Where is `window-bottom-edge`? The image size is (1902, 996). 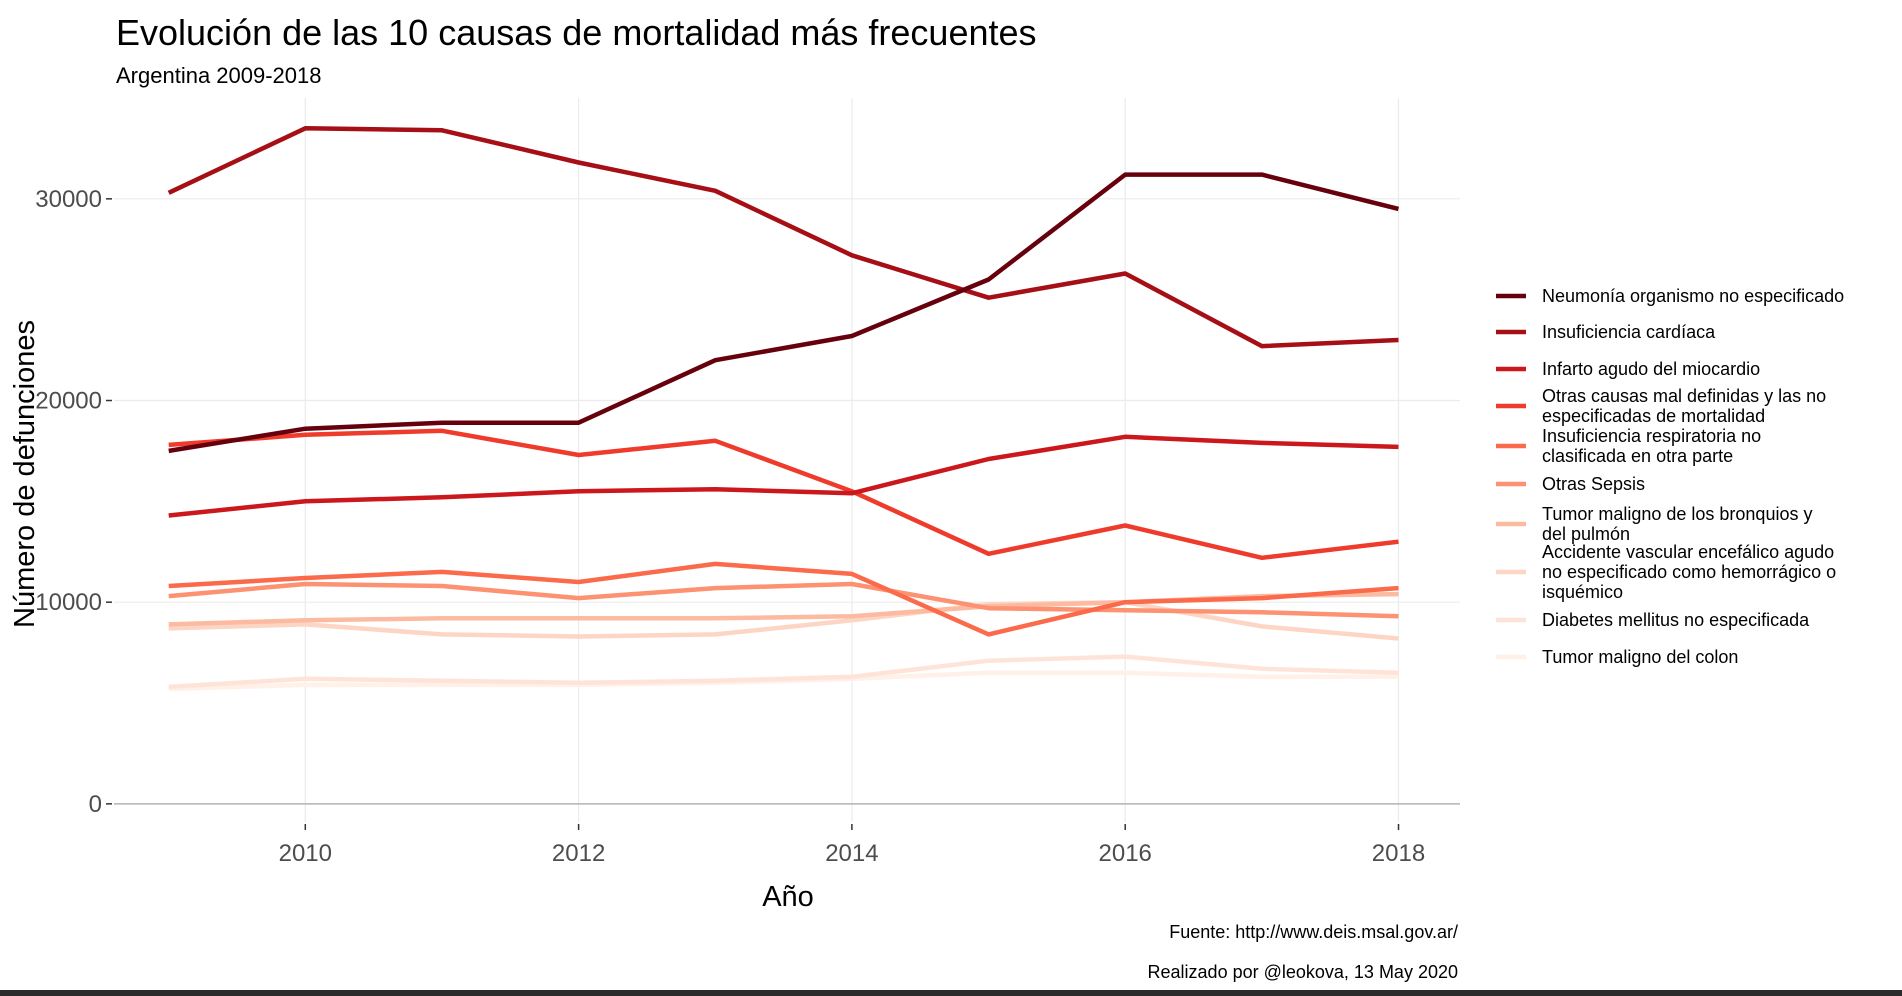
window-bottom-edge is located at coordinates (951, 993).